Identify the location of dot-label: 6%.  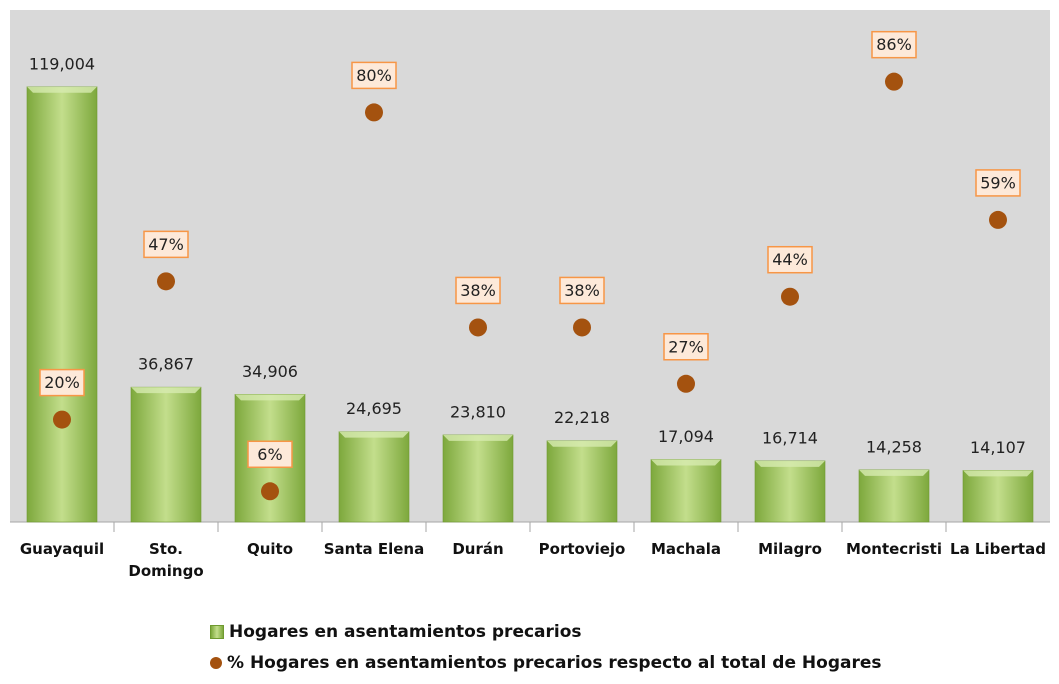
(269, 454).